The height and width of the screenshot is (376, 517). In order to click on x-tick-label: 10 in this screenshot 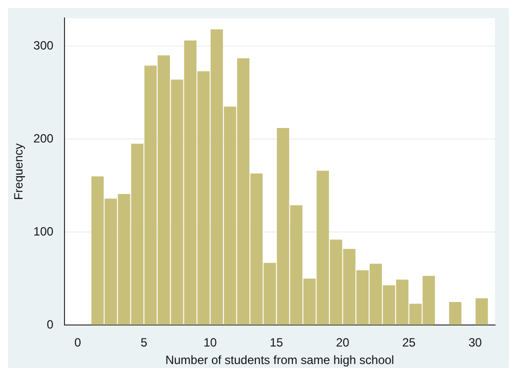, I will do `click(210, 343)`.